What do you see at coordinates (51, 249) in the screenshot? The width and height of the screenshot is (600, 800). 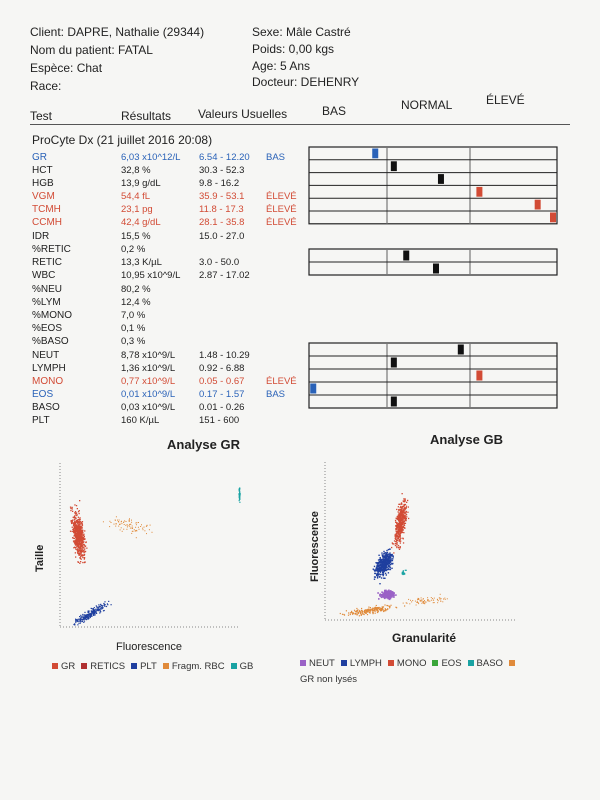 I see `test-name: %RETIC` at bounding box center [51, 249].